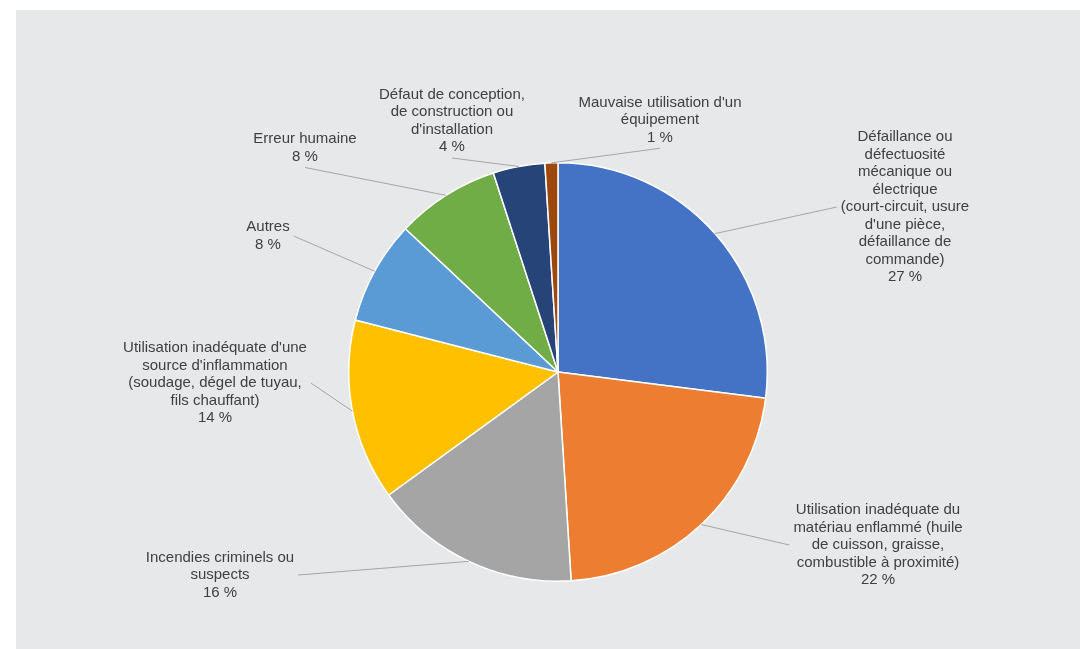 This screenshot has width=1080, height=649. I want to click on slice-label: Mauvaise utilisation d'un équipement, so click(660, 110).